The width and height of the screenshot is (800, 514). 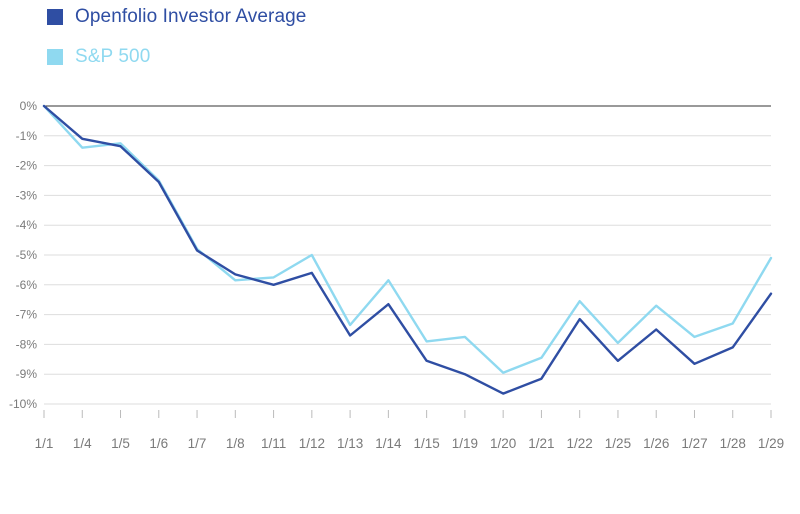 I want to click on y-tick-label: -10%, so click(x=23, y=404).